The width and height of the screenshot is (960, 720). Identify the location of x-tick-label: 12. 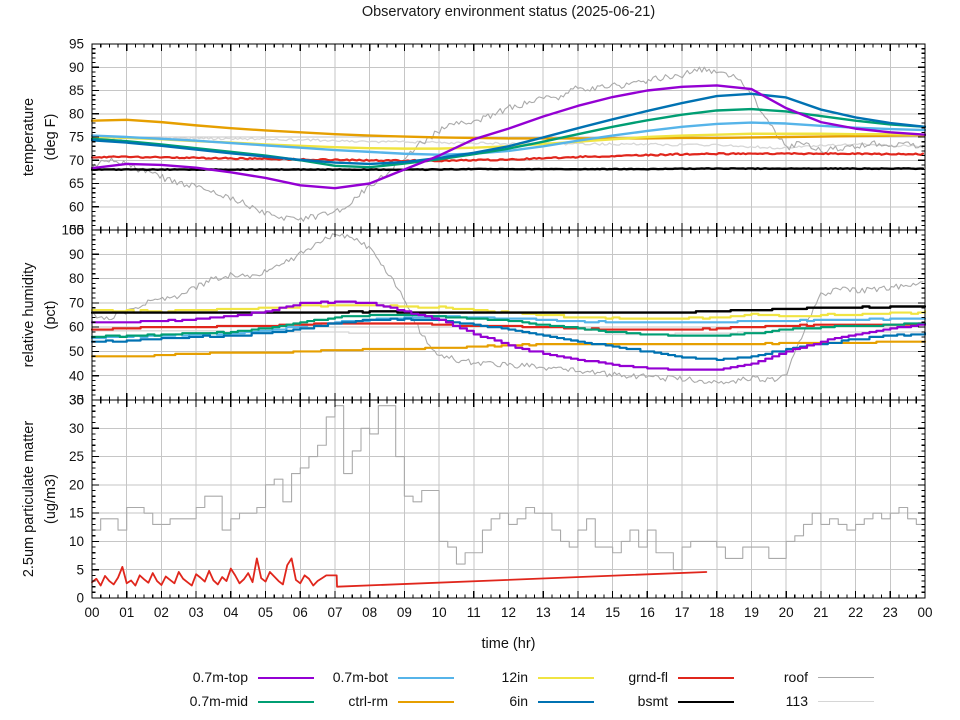
(508, 612).